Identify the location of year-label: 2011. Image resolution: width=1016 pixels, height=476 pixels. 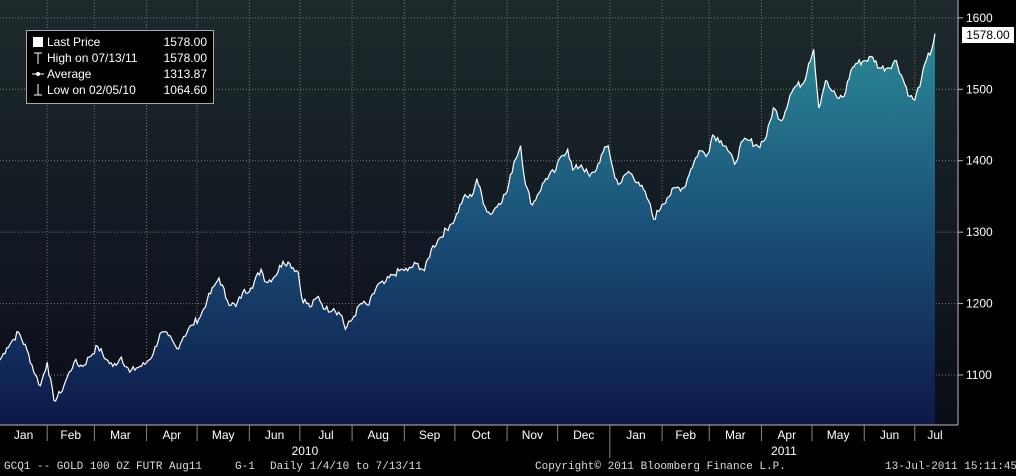
(784, 451).